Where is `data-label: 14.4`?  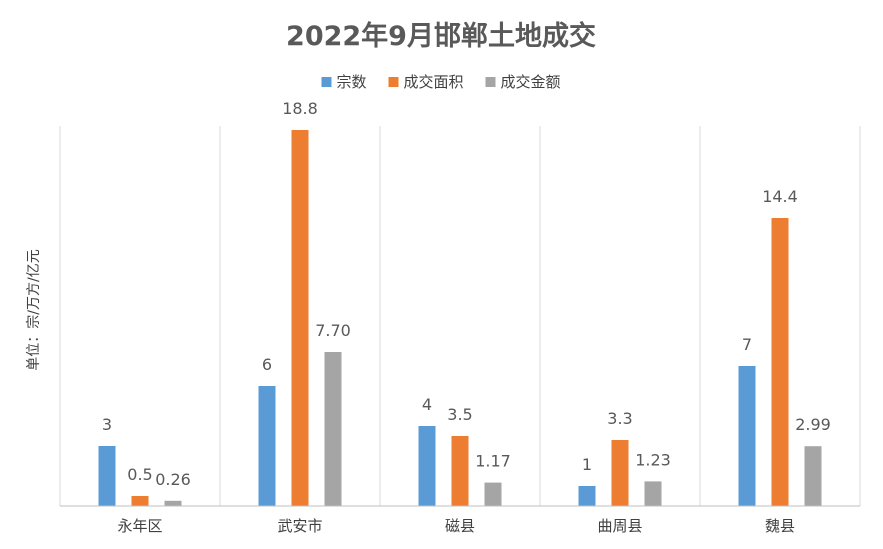
data-label: 14.4 is located at coordinates (780, 196).